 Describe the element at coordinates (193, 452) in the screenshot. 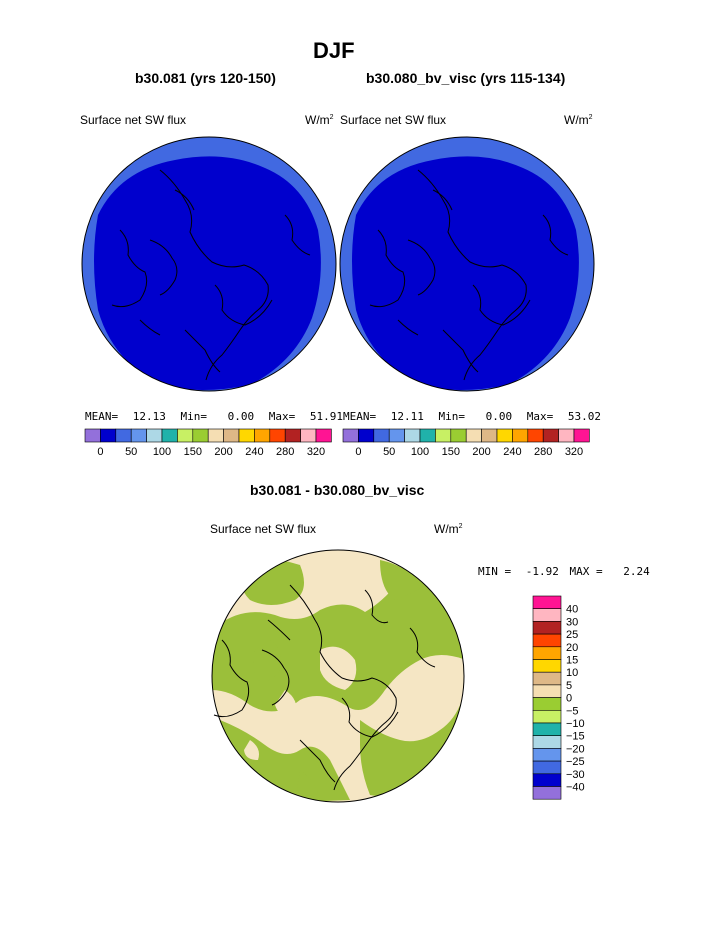

I see `left-cbar-label-3: 150` at that location.